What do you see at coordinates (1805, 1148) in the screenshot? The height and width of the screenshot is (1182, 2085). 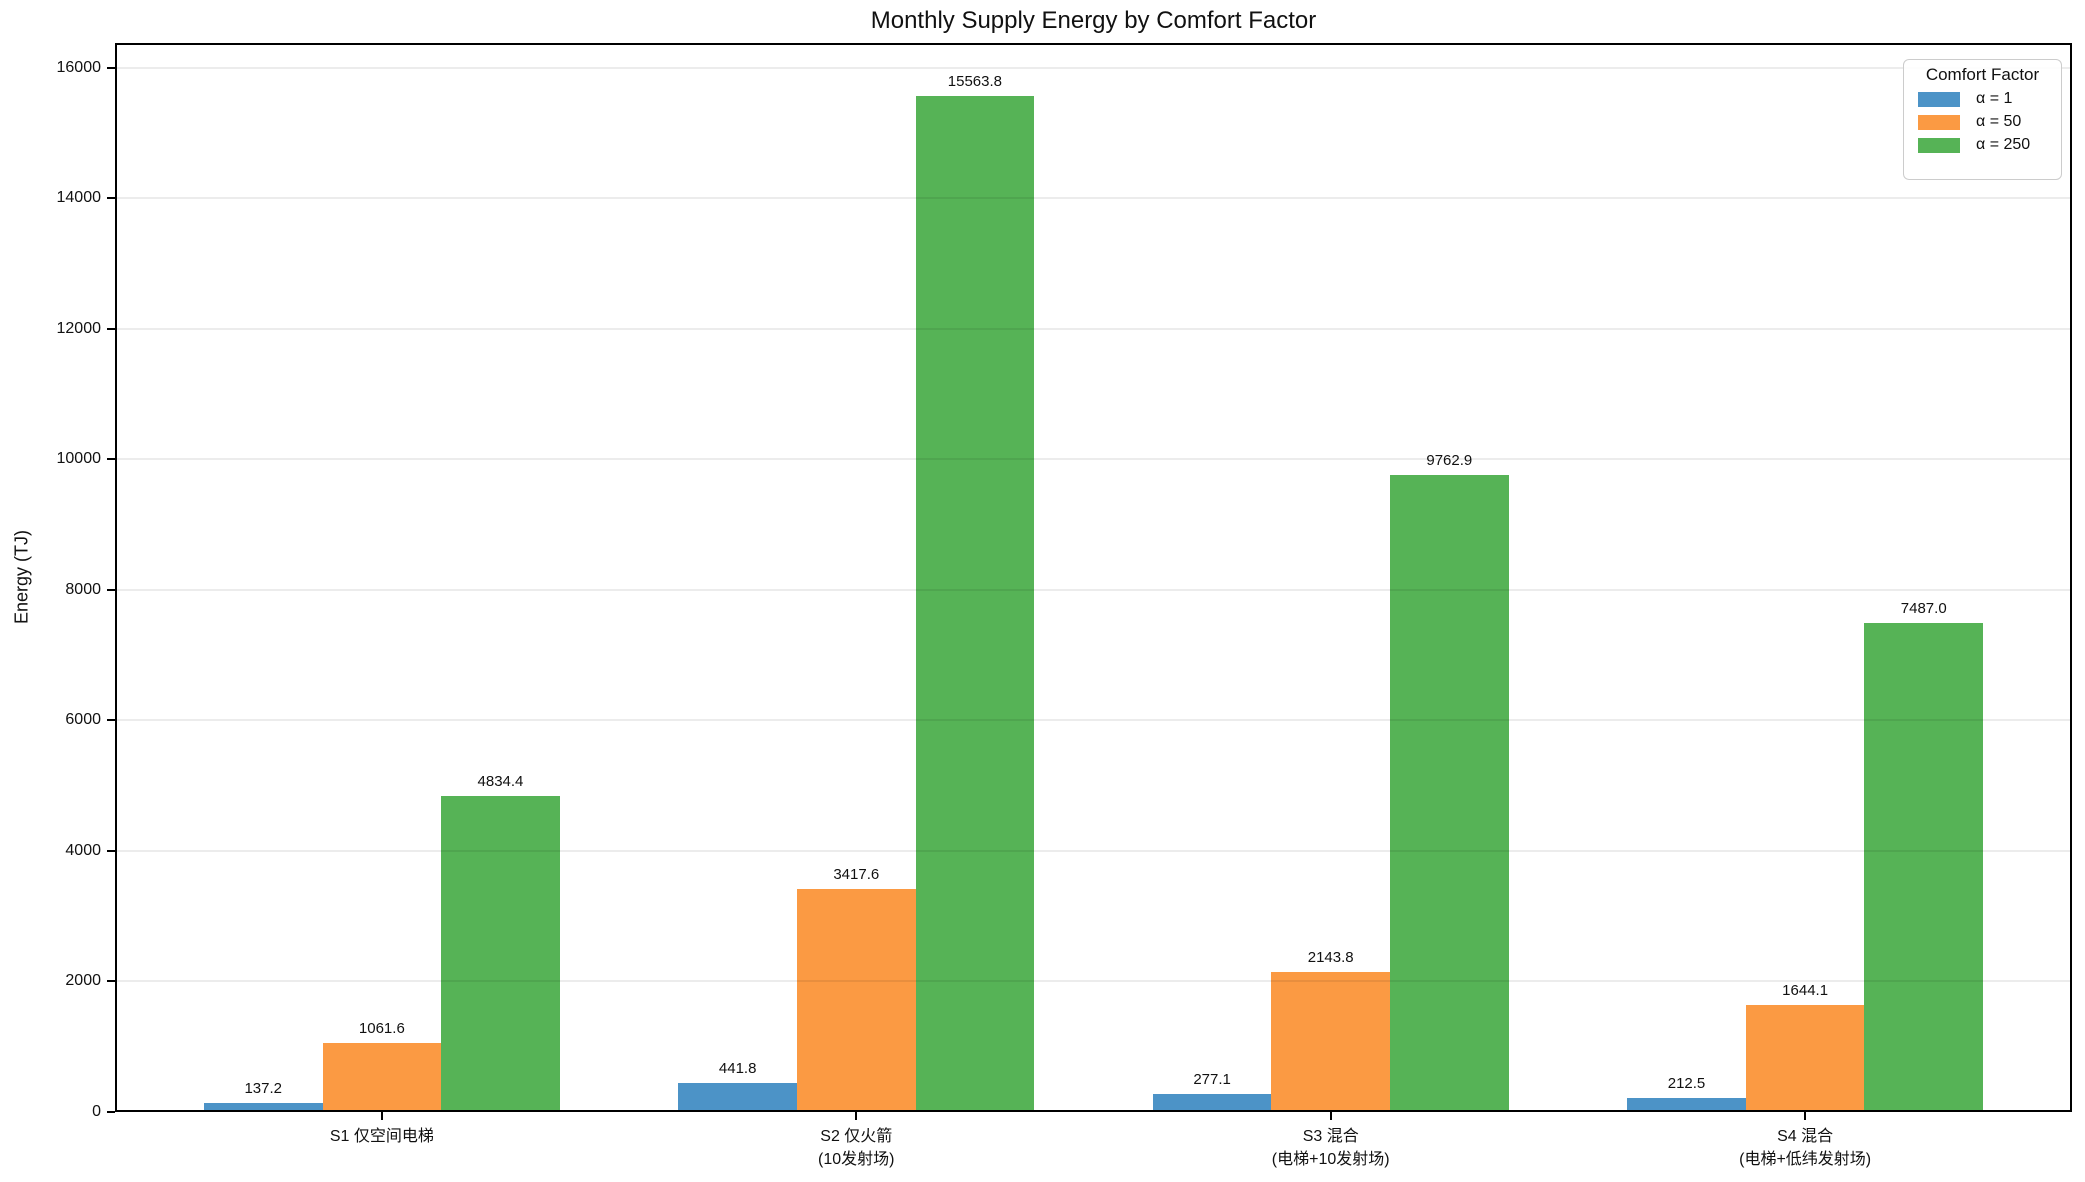 I see `x-tick-label: S4 混合 (电梯+低纬发射场)` at bounding box center [1805, 1148].